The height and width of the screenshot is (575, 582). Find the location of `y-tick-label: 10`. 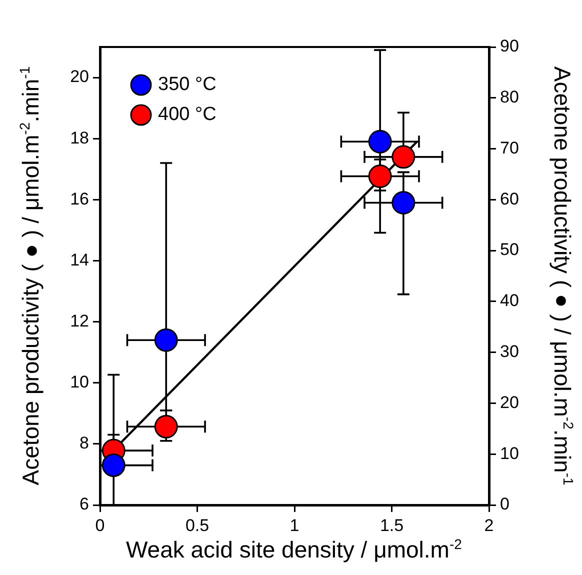

y-tick-label: 10 is located at coordinates (79, 382).